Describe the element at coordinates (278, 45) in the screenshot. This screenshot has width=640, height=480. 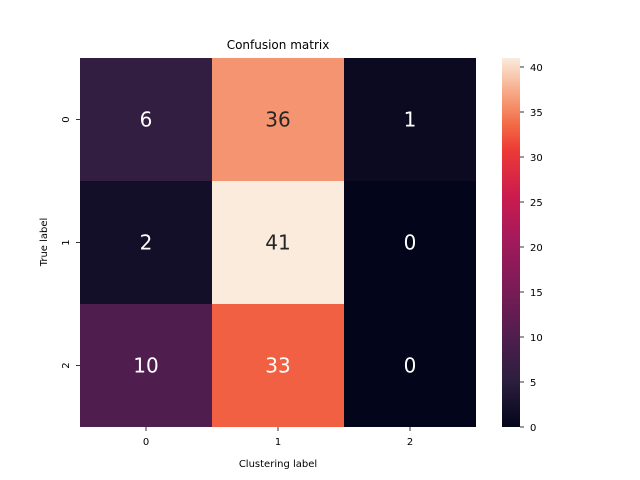
I see `chart-title: Confusion matrix` at that location.